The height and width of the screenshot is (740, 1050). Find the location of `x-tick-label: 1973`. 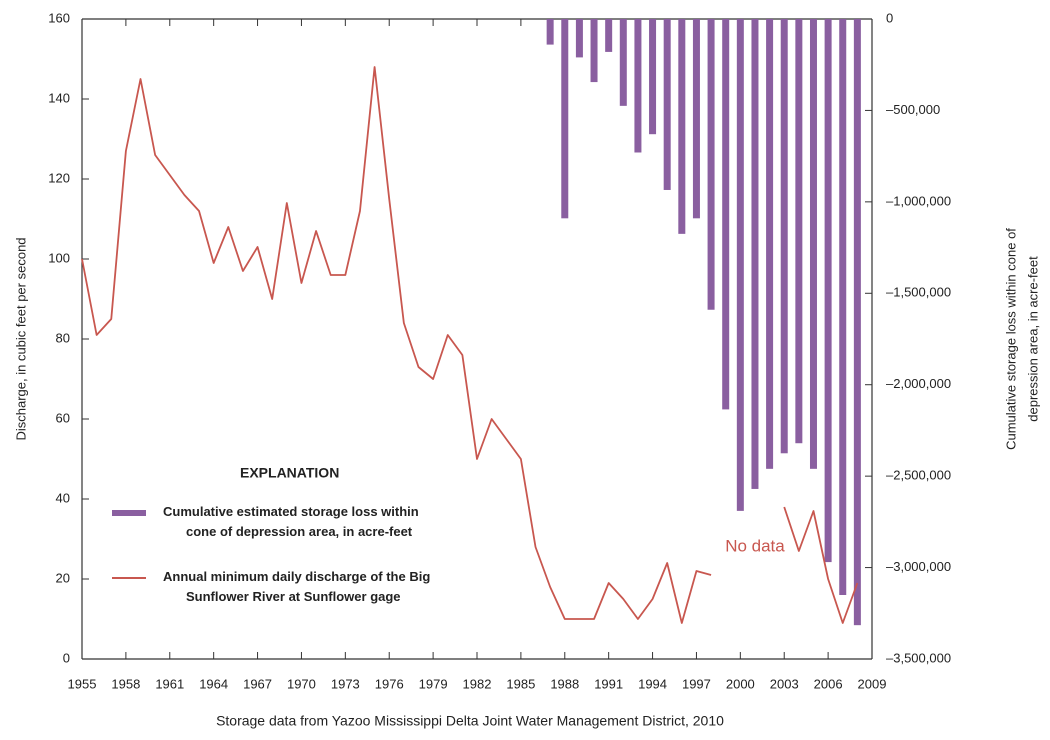

x-tick-label: 1973 is located at coordinates (345, 683).